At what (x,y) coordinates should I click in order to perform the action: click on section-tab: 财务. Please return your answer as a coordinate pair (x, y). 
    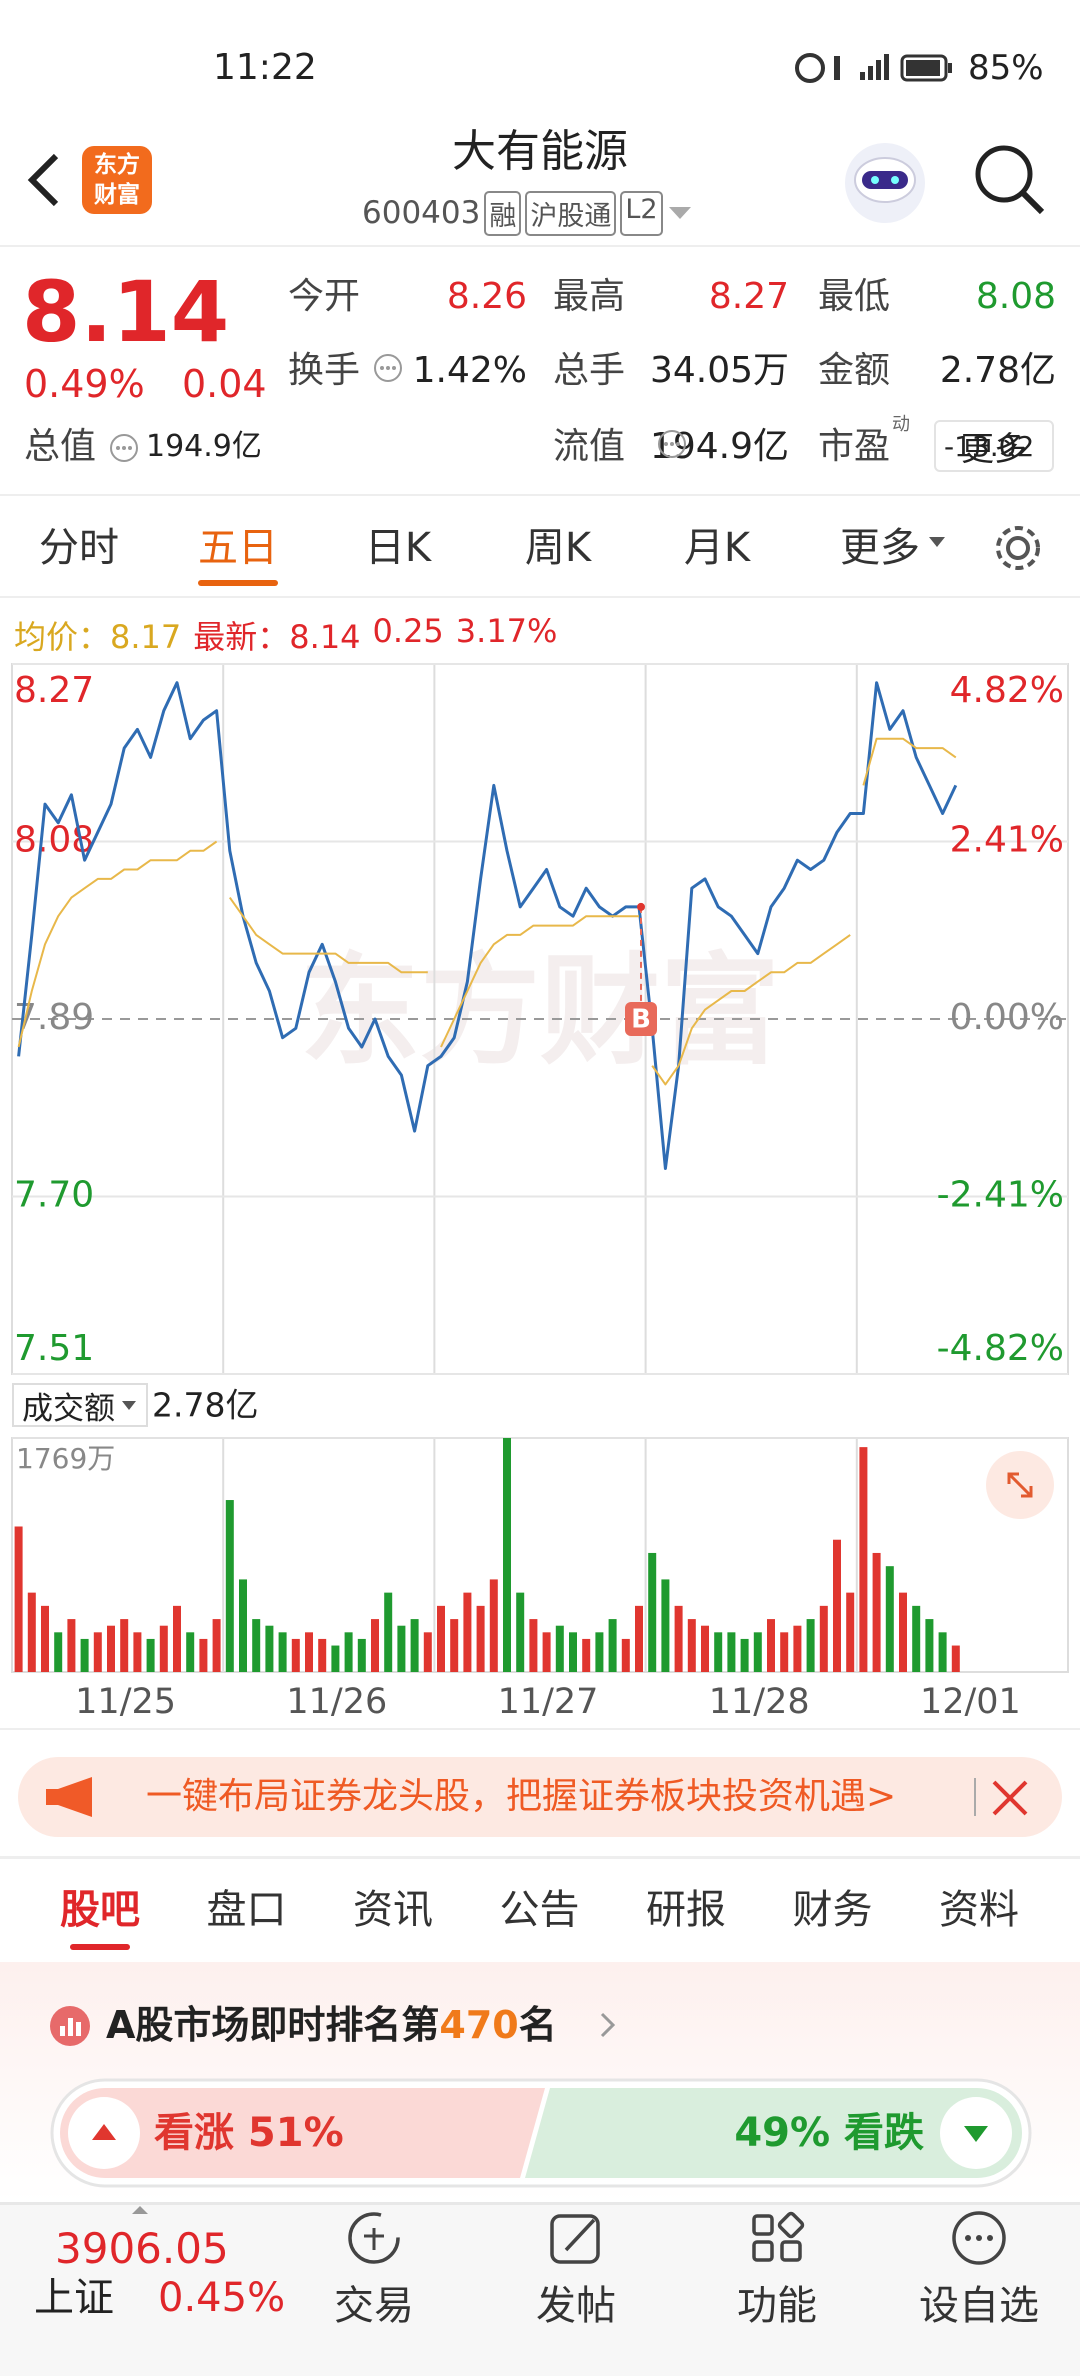
    Looking at the image, I should click on (832, 1910).